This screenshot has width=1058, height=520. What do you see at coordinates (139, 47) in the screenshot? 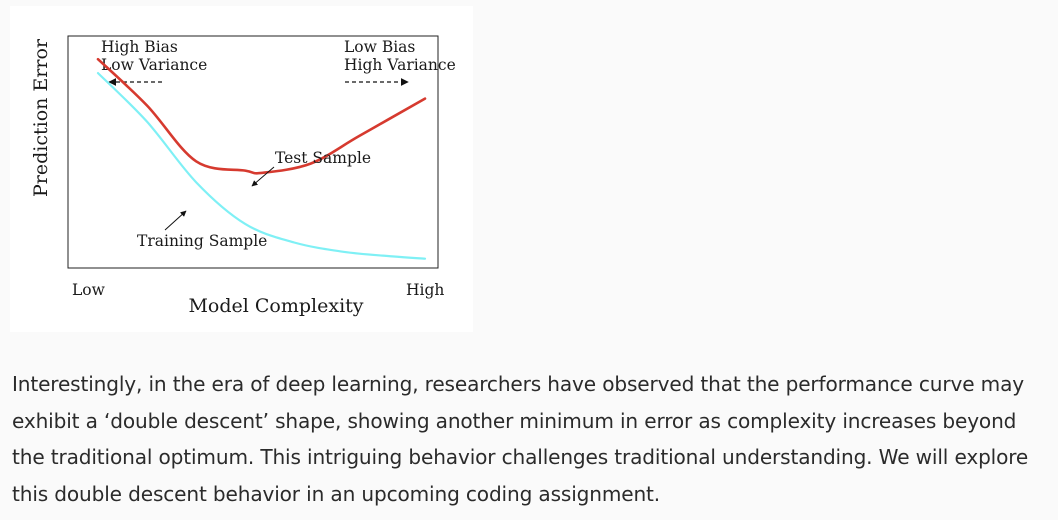
I see `high-bias-label: High Bias` at bounding box center [139, 47].